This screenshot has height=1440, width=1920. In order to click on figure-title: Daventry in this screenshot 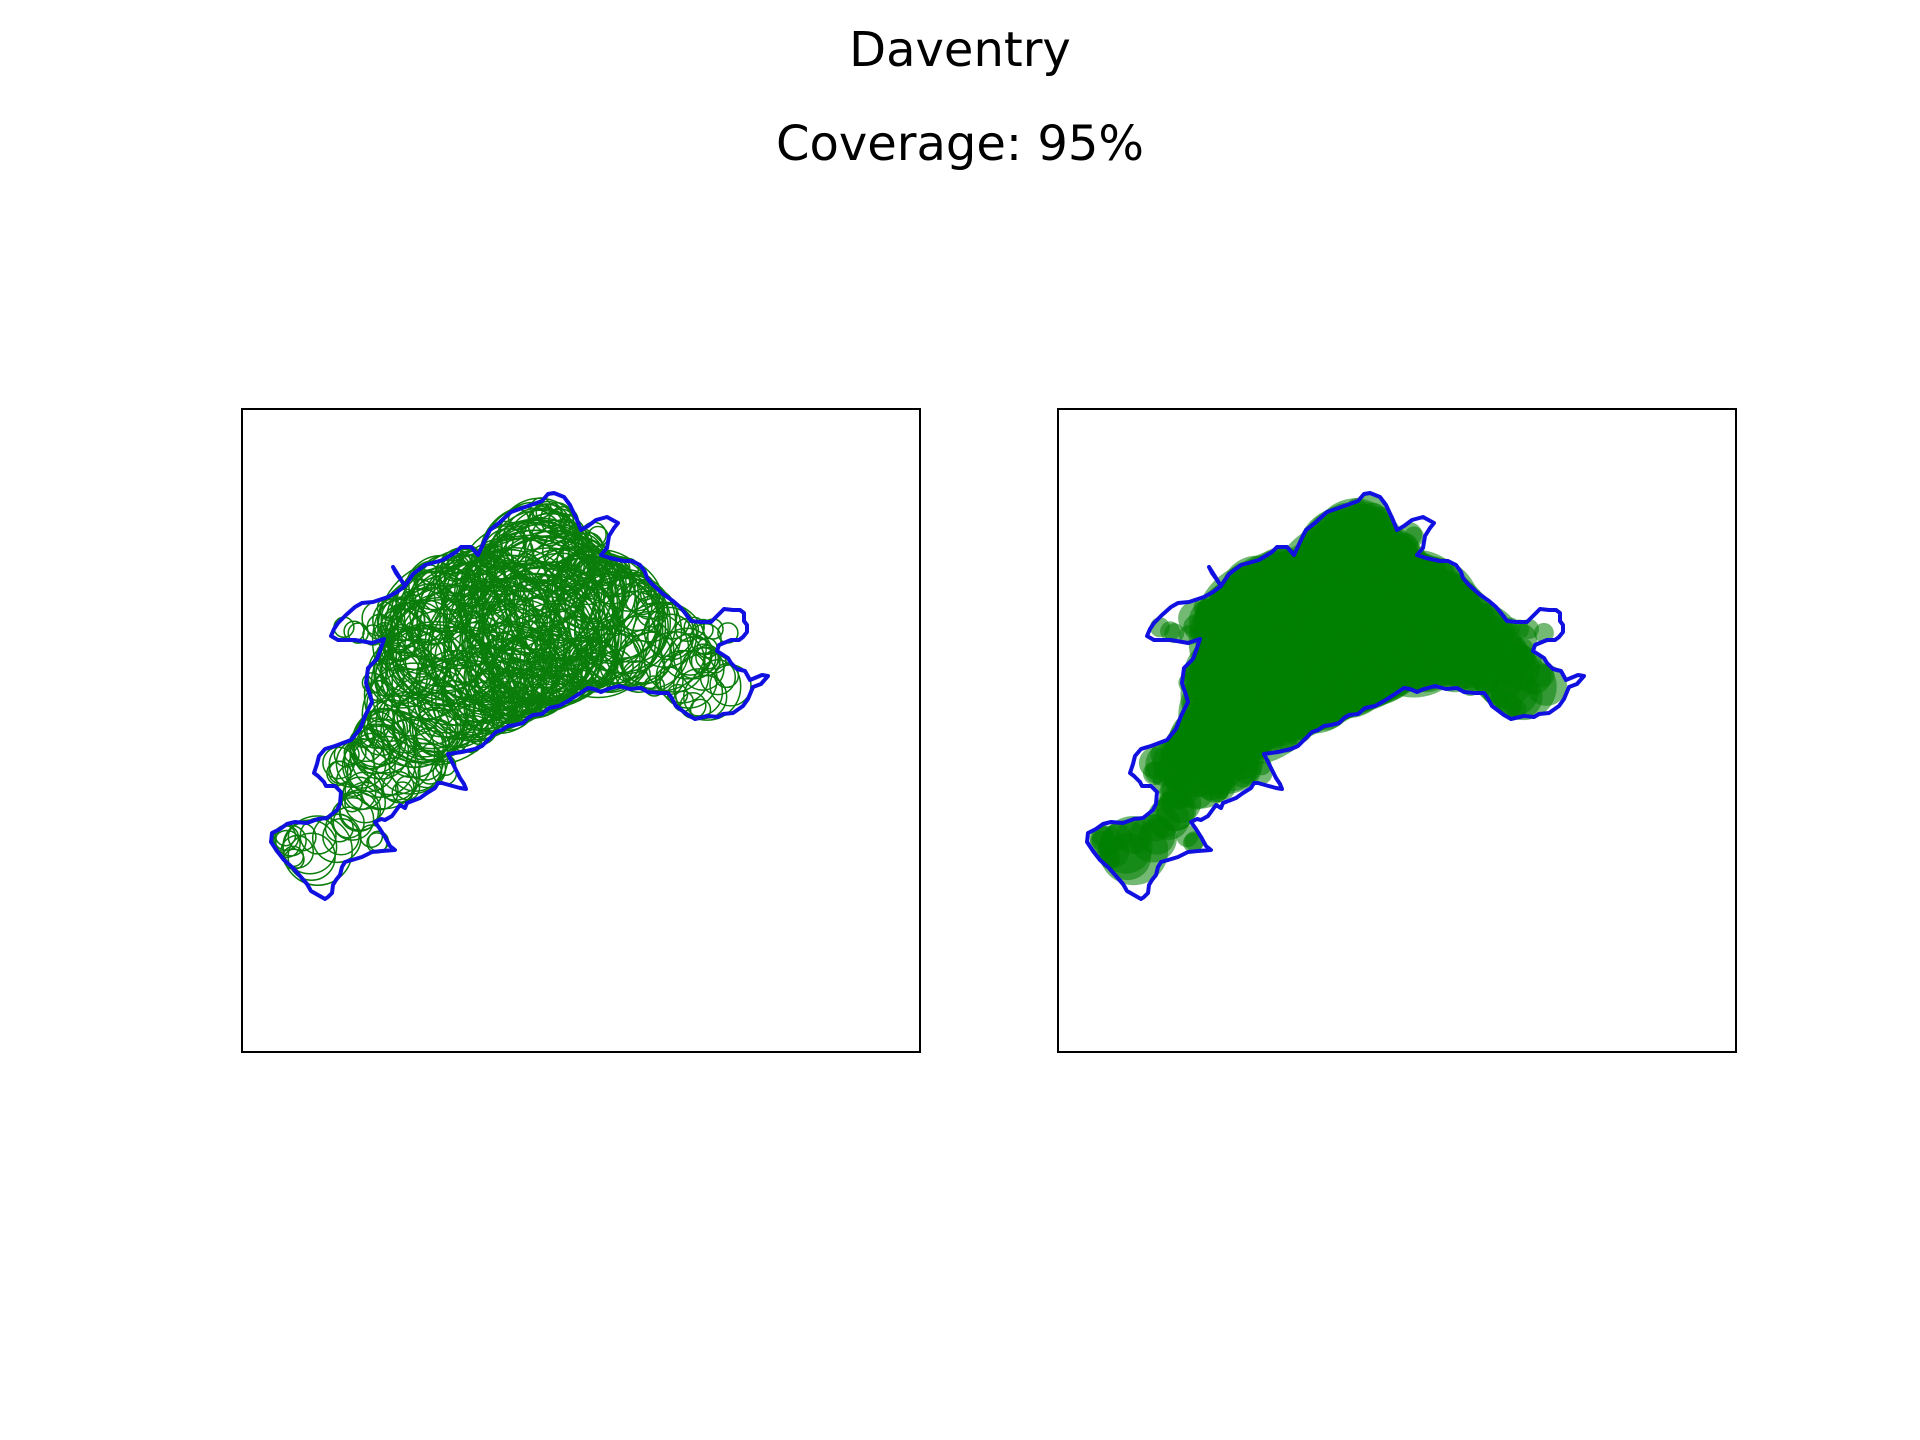, I will do `click(960, 50)`.